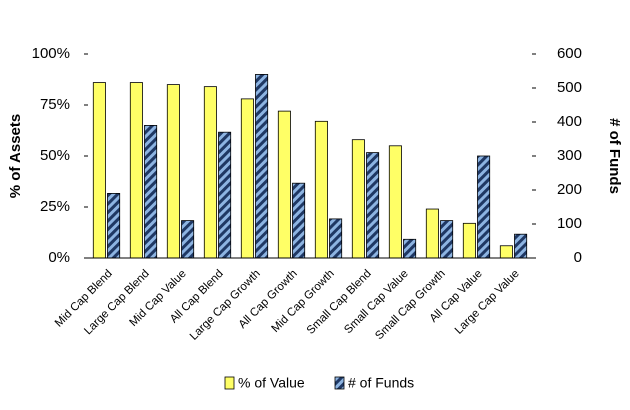  Describe the element at coordinates (376, 302) in the screenshot. I see `x-tick-label: Small Cap Value` at that location.